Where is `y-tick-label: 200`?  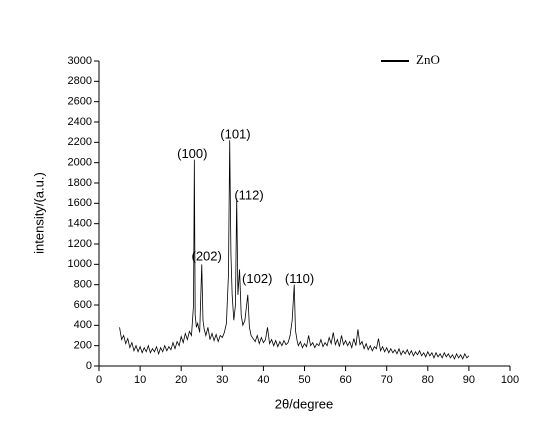 y-tick-label: 200 is located at coordinates (83, 346).